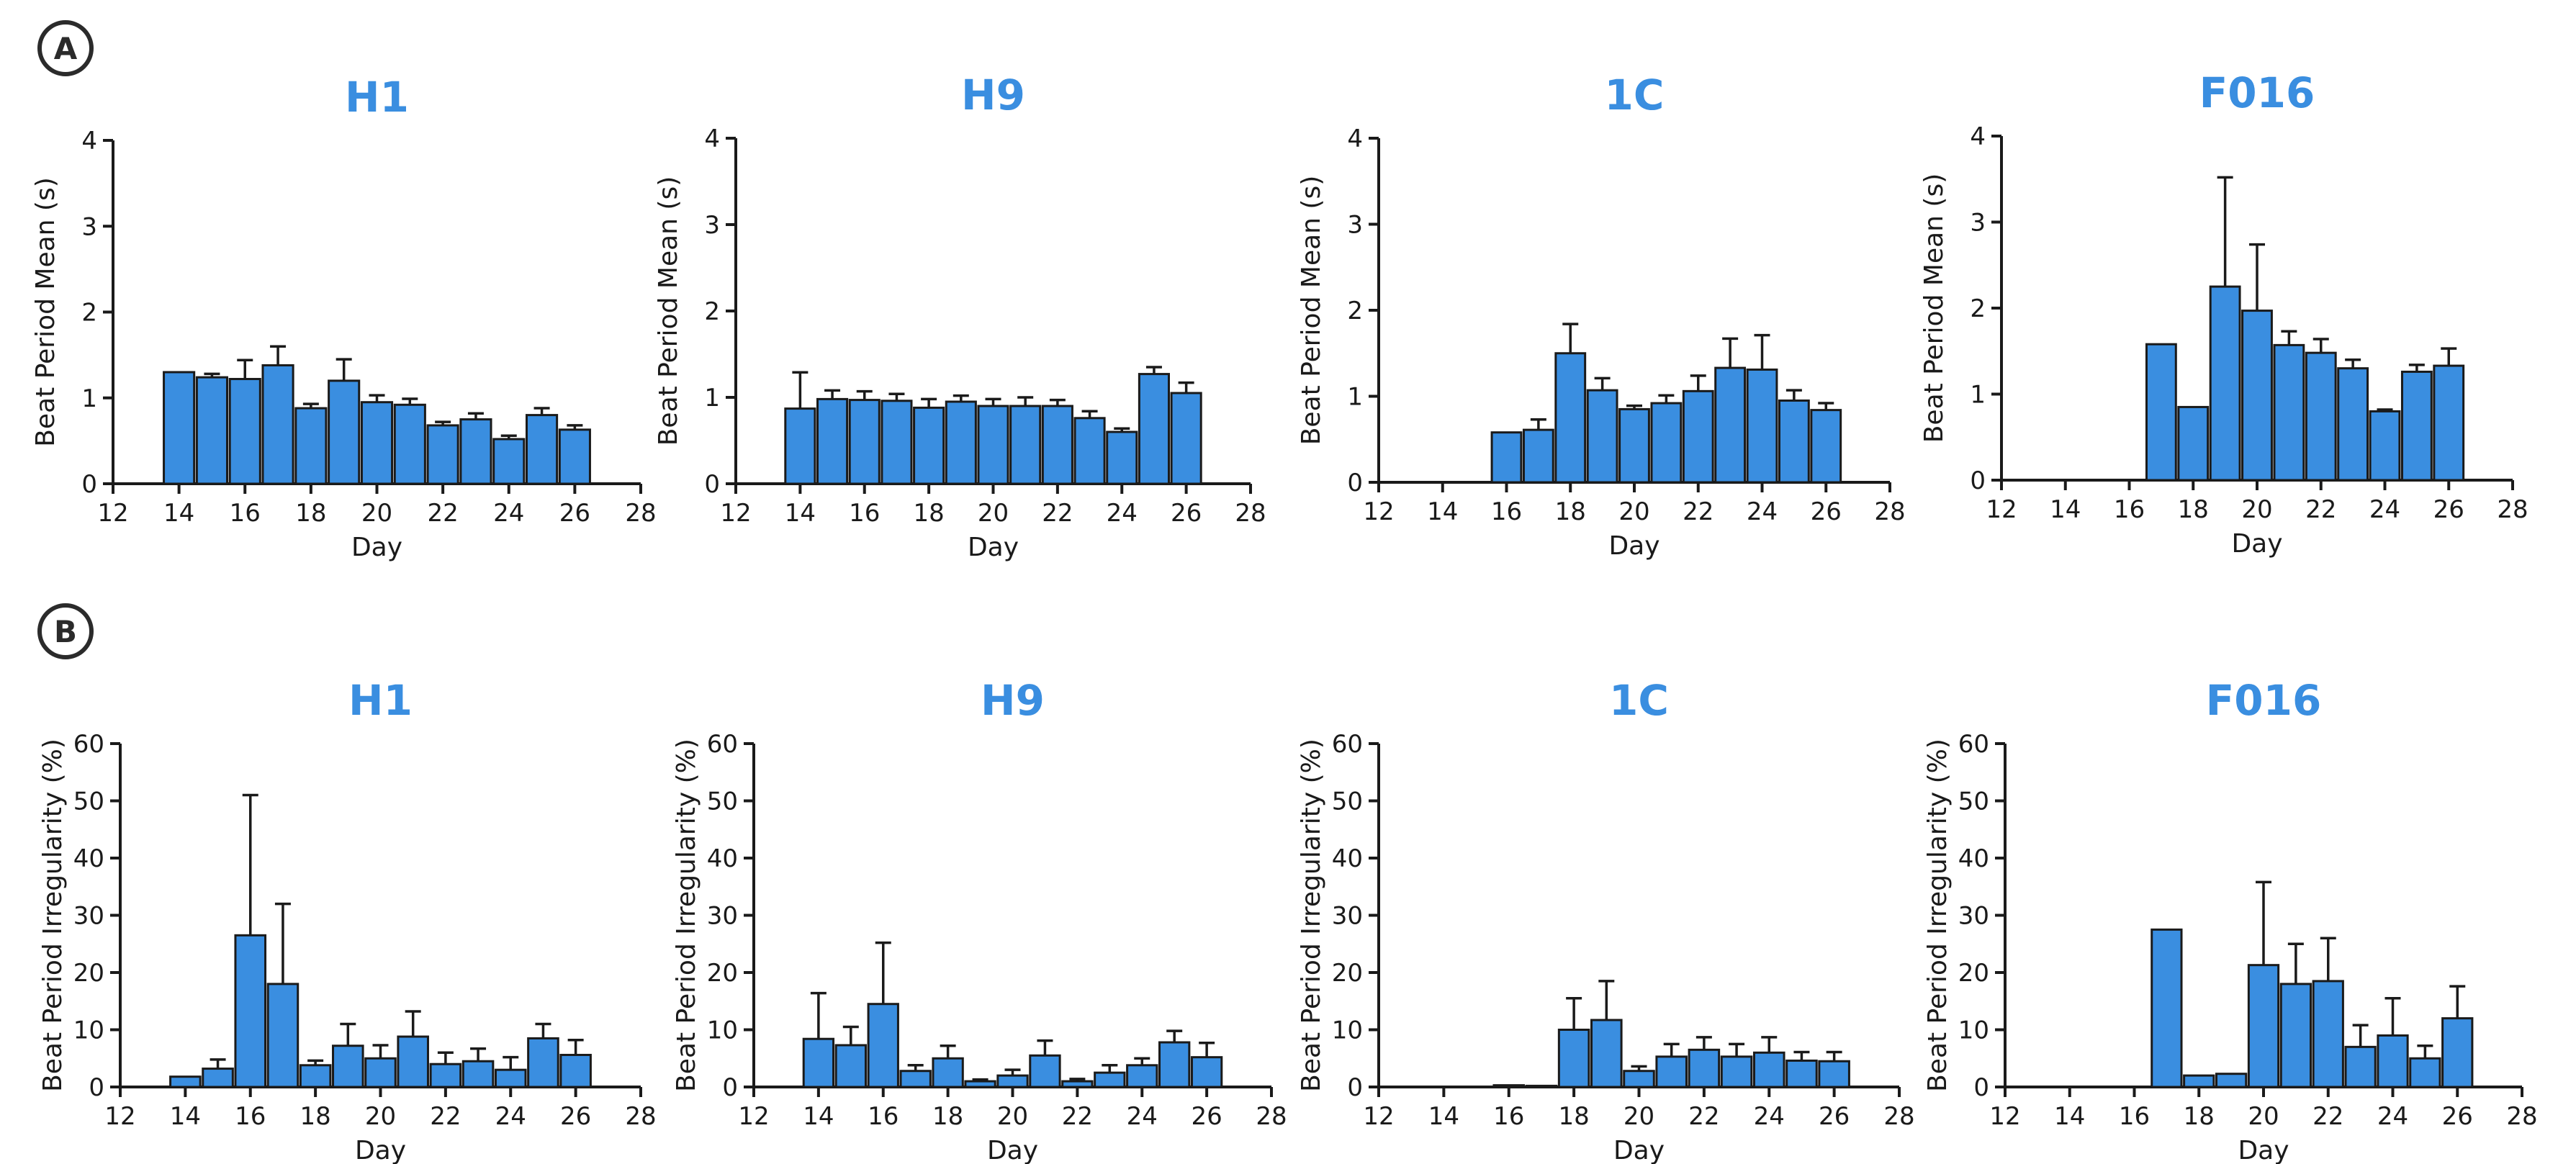  I want to click on chart-4-x-tick-label: 16, so click(250, 1116).